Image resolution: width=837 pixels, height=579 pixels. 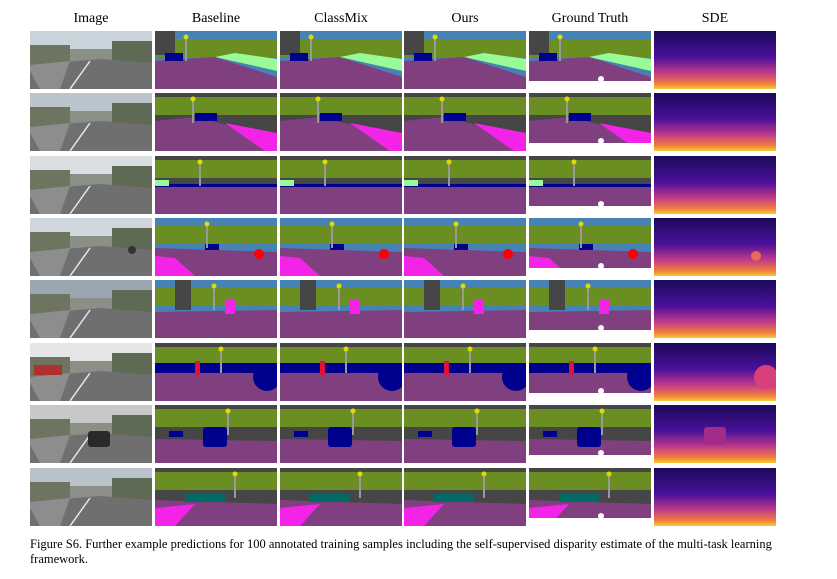 I want to click on tile-row1-sde, so click(x=715, y=60).